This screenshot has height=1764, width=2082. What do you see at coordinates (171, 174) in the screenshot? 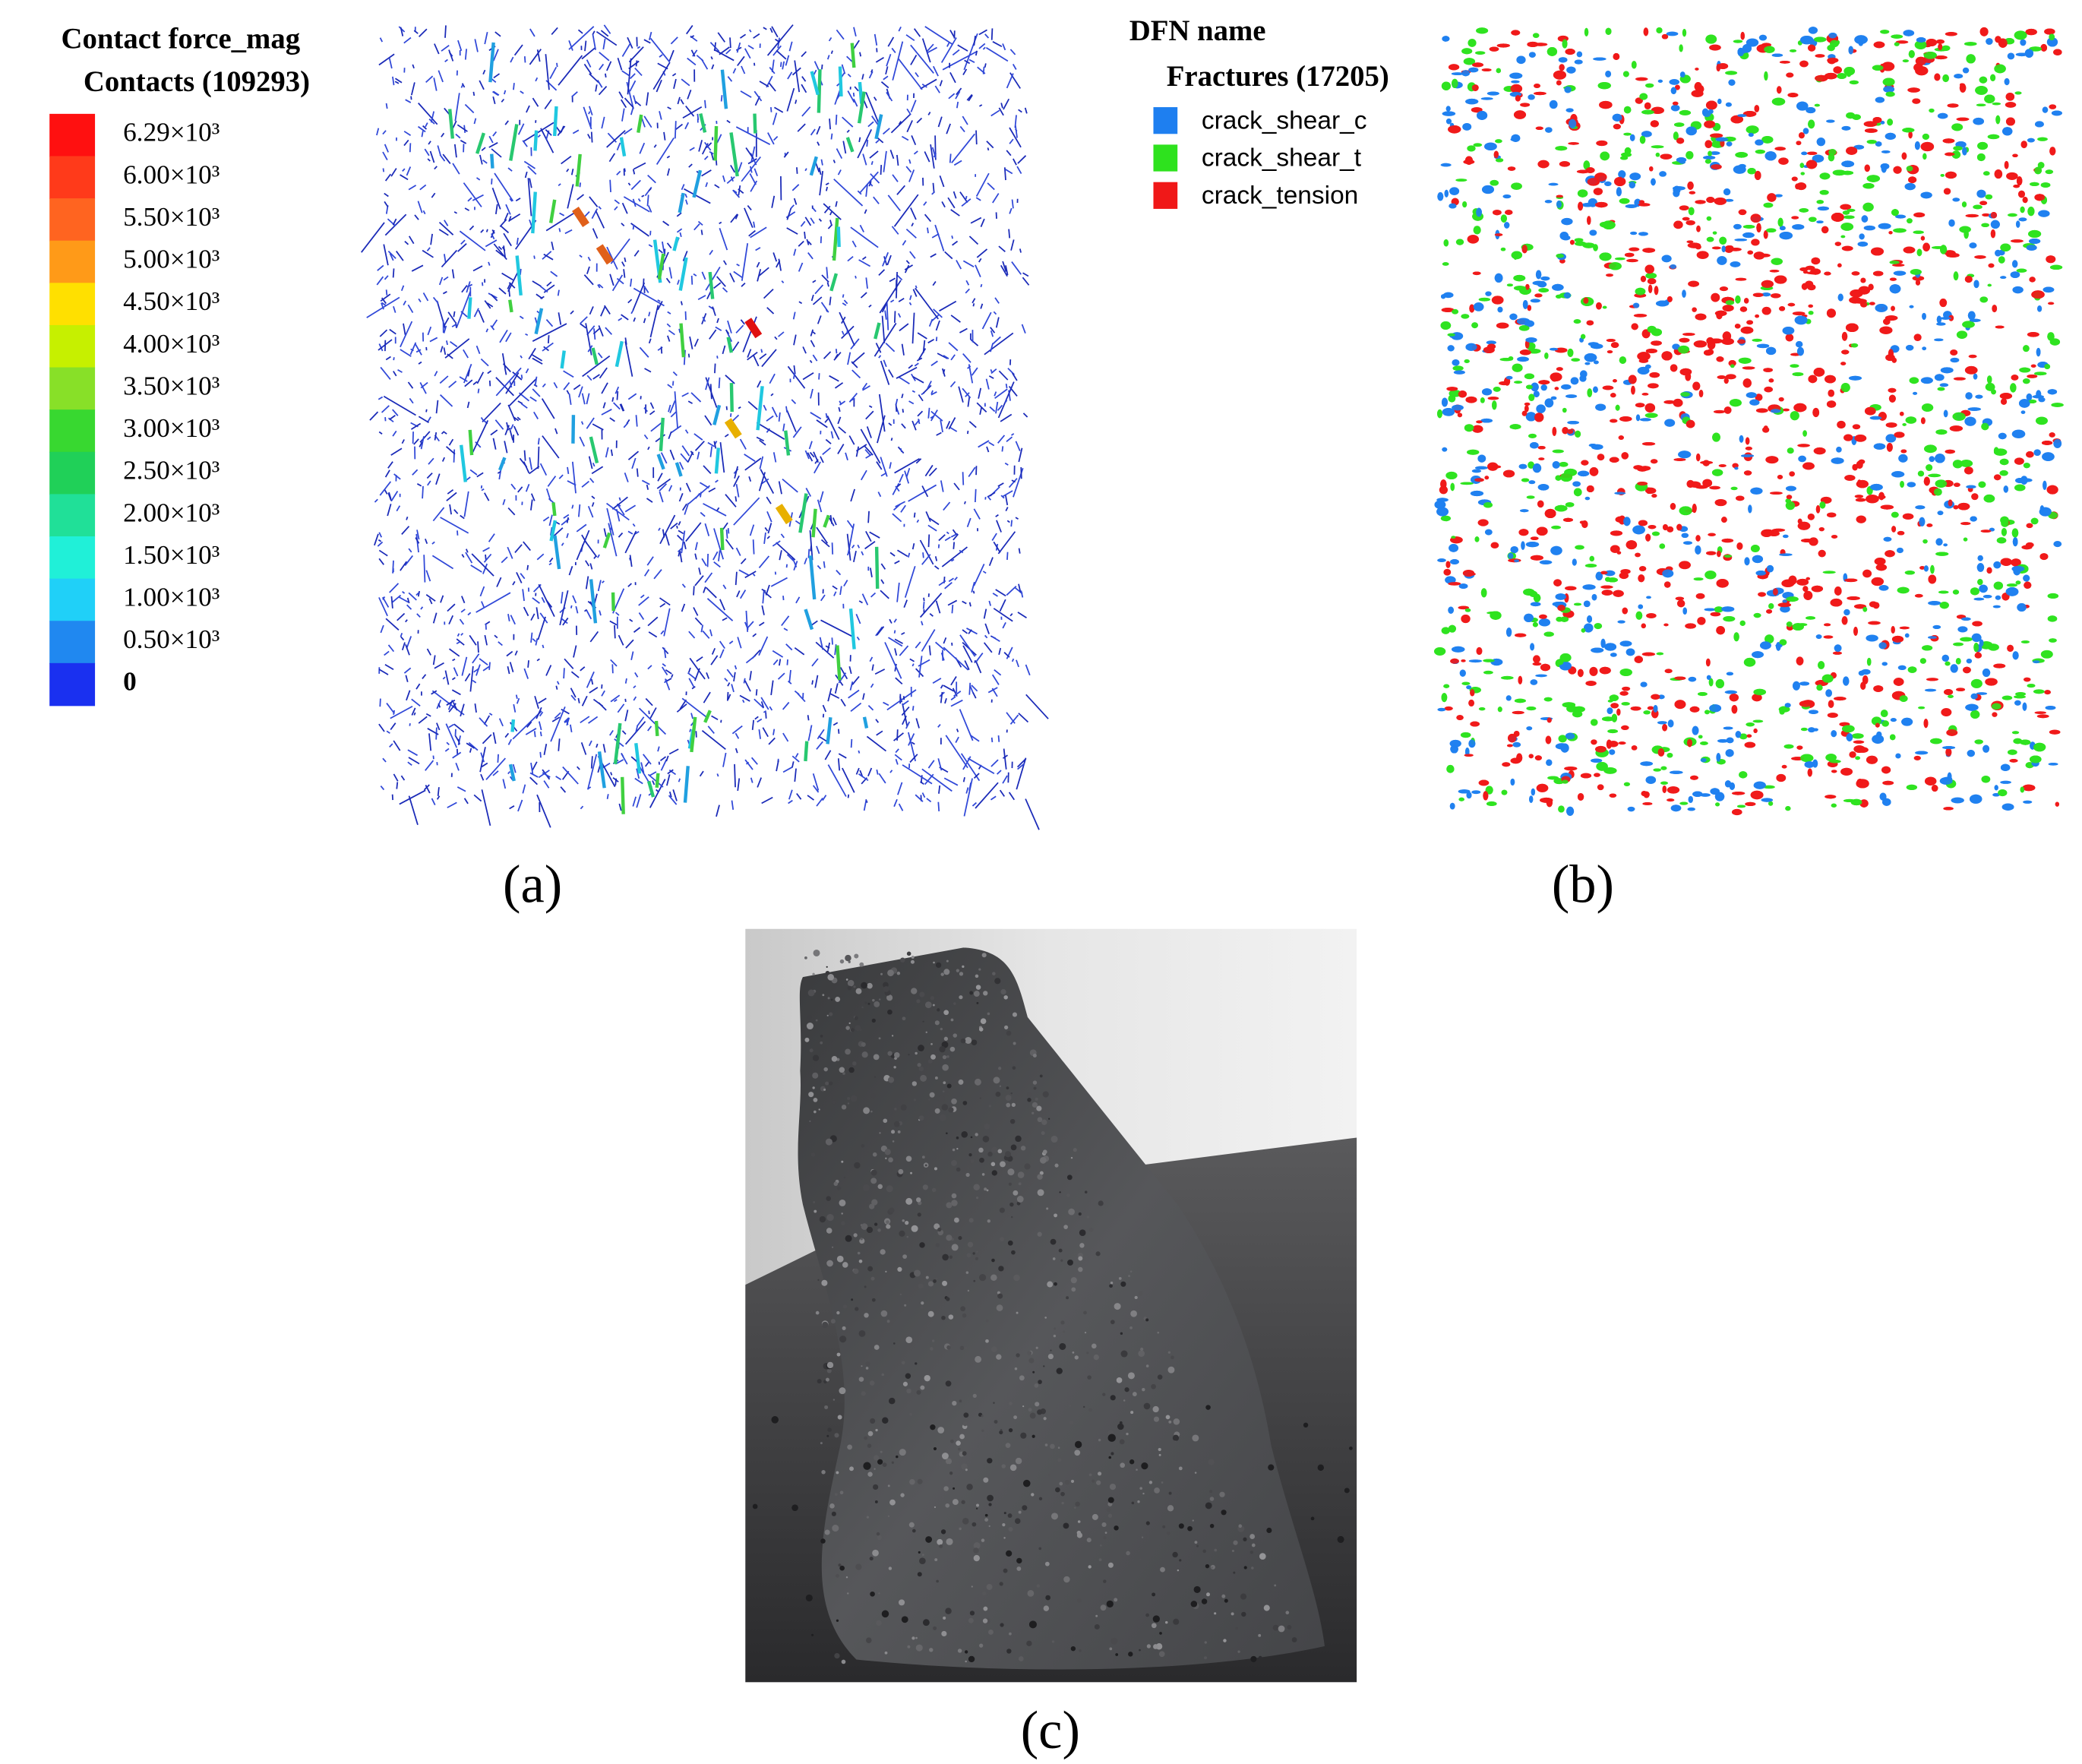
I see `scale-label: 6.00×10³` at bounding box center [171, 174].